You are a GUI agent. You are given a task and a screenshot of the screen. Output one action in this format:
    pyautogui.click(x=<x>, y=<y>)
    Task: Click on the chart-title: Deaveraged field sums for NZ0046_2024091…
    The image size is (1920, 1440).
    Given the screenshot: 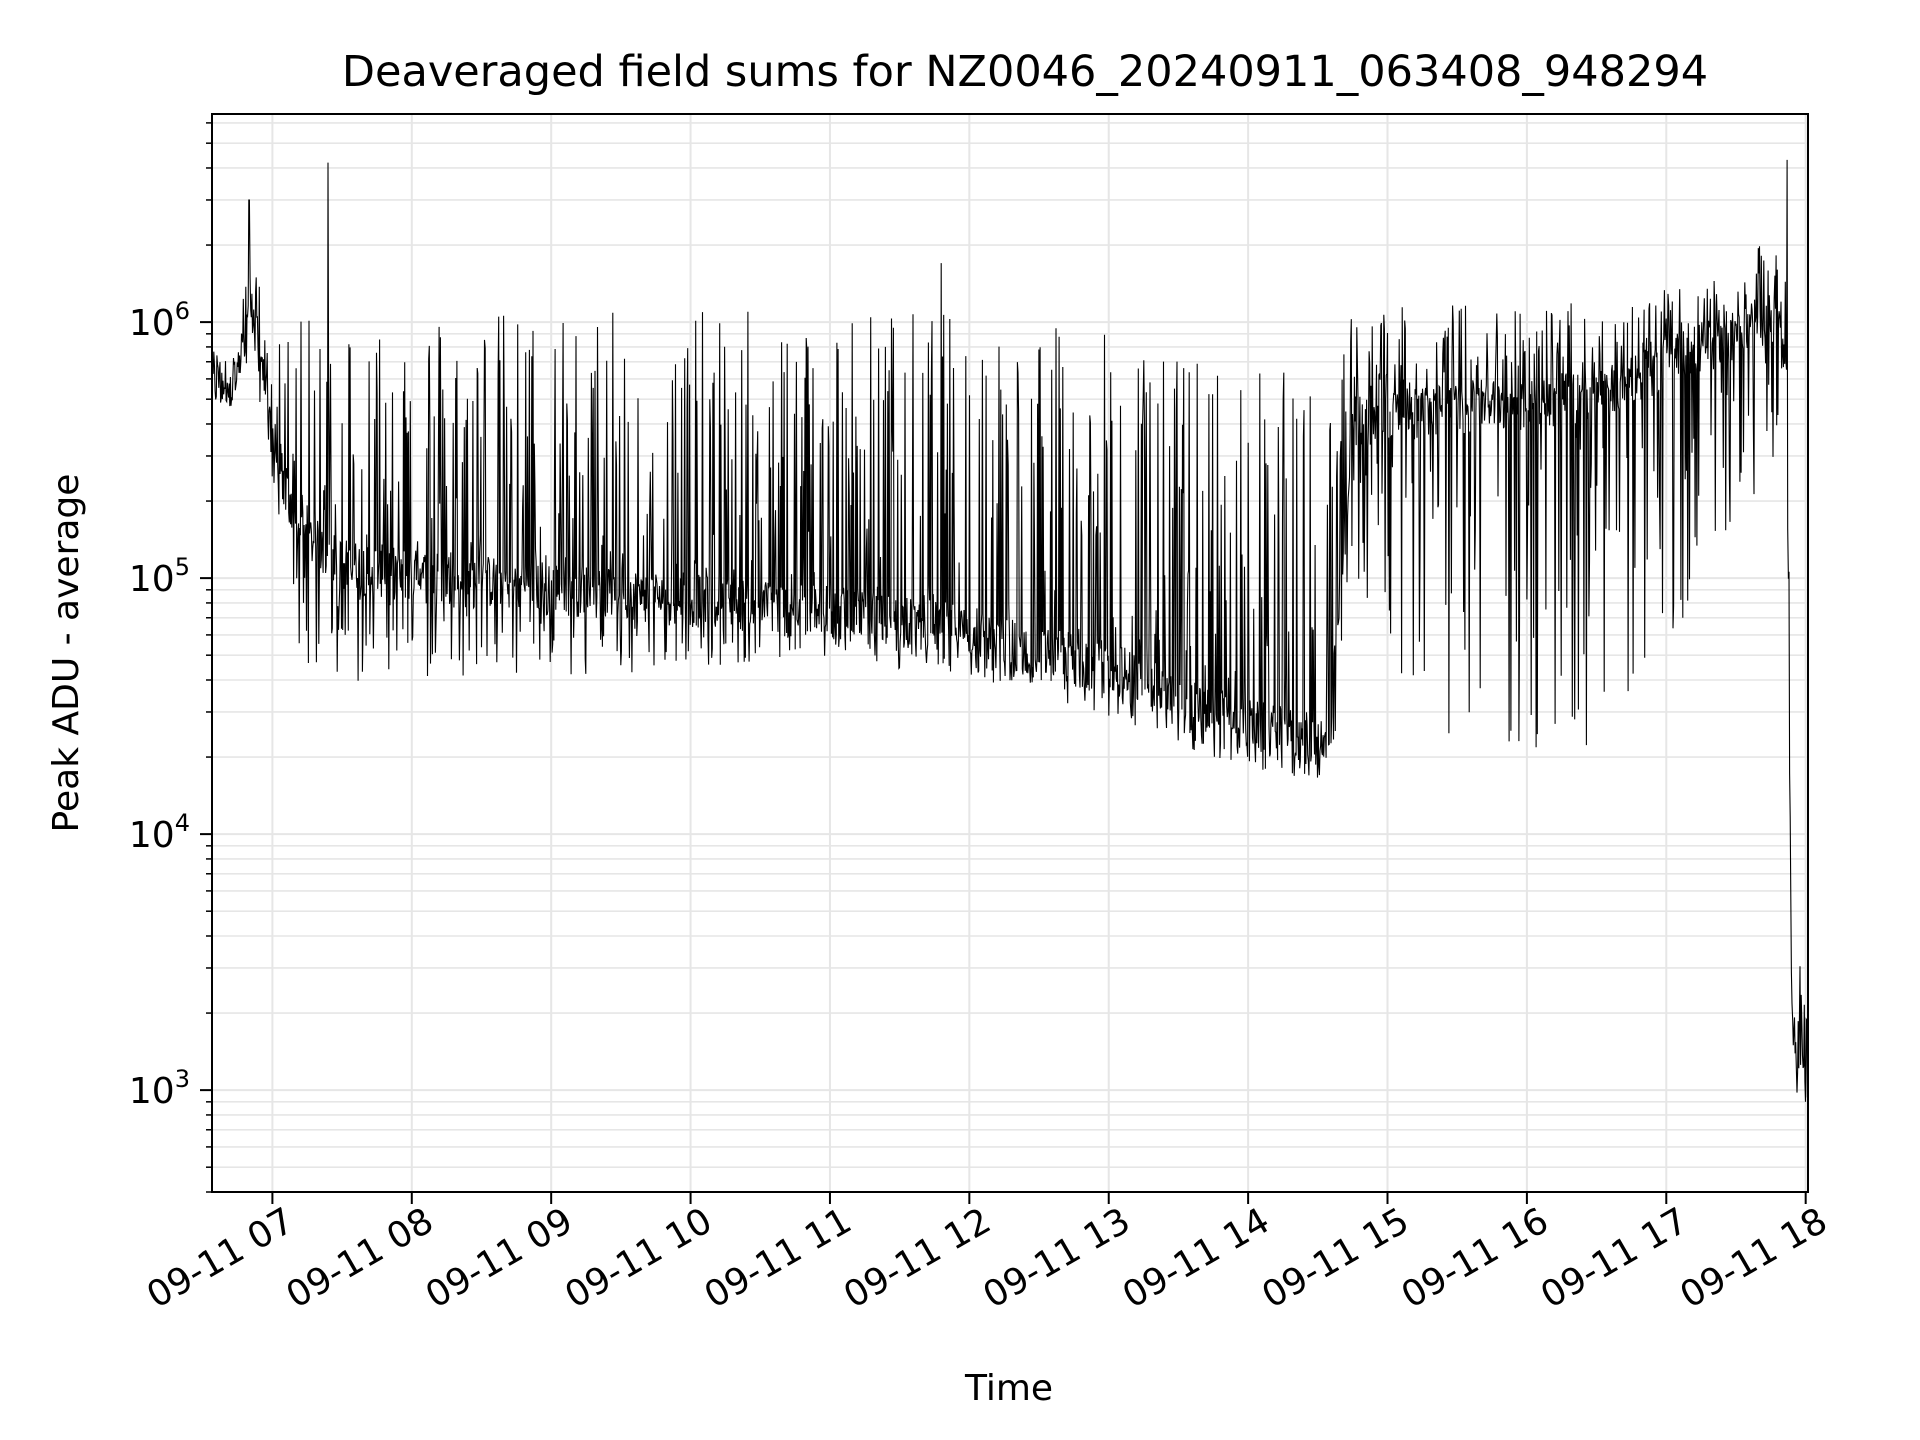 What is the action you would take?
    pyautogui.click(x=1025, y=72)
    